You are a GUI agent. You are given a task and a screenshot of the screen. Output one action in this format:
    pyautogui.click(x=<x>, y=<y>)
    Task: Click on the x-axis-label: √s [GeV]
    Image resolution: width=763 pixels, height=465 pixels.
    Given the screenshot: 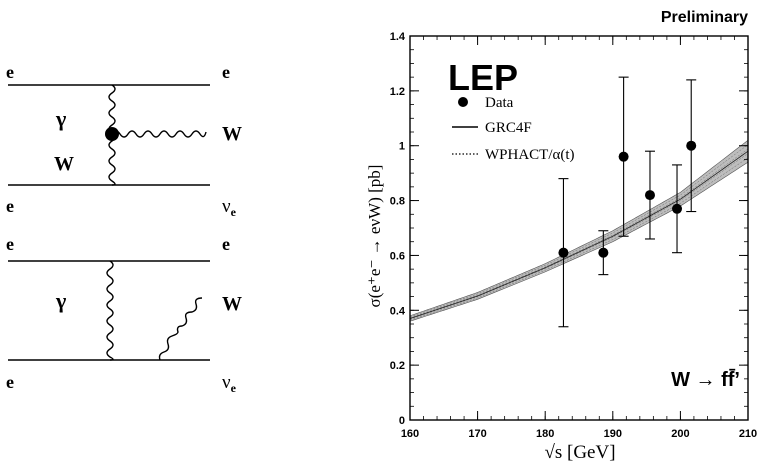 What is the action you would take?
    pyautogui.click(x=579, y=452)
    